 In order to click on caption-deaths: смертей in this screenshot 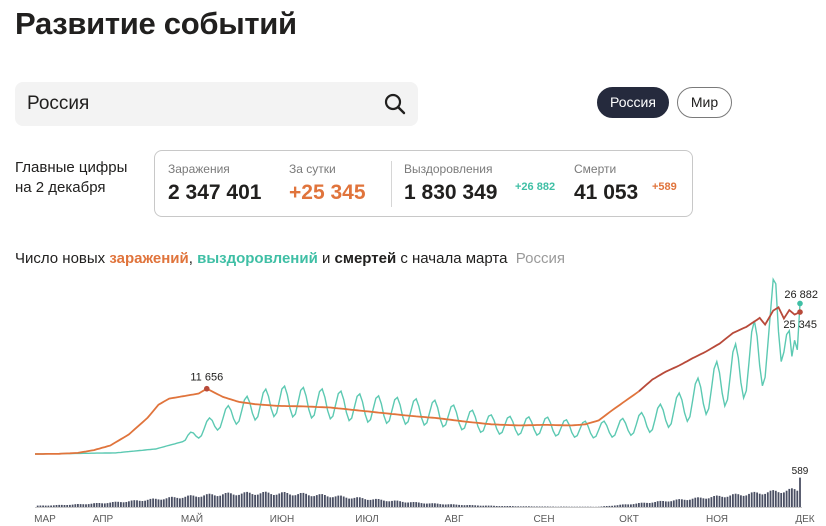, I will do `click(365, 258)`.